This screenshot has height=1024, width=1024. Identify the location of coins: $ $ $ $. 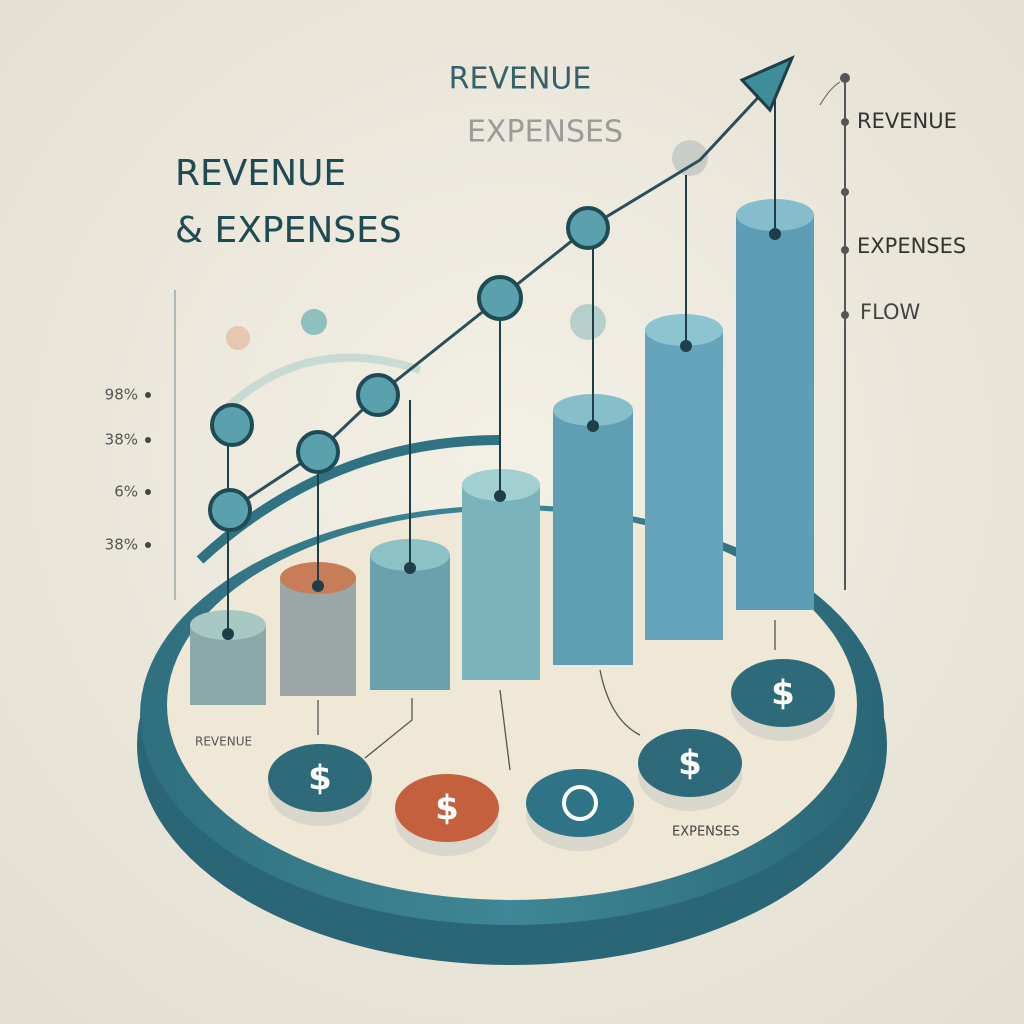
(551, 757).